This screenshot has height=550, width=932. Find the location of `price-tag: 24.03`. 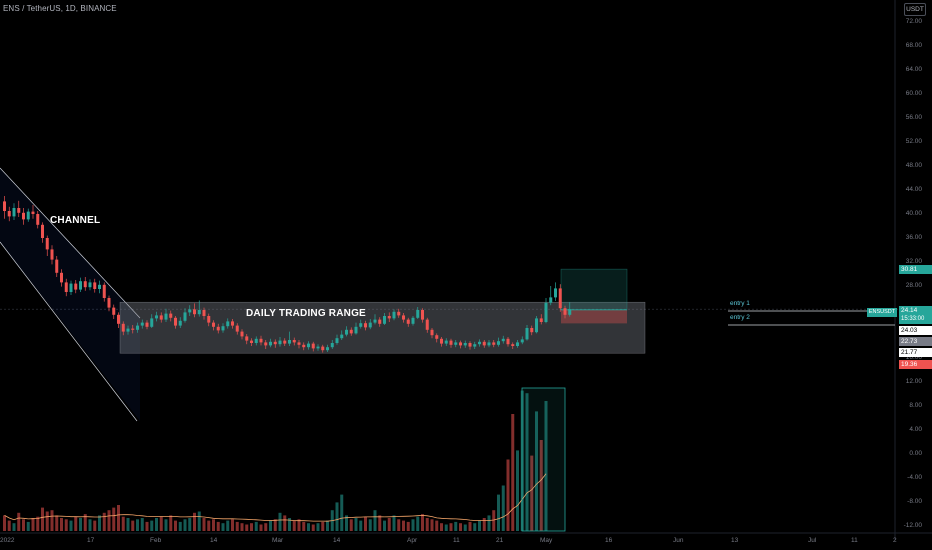

price-tag: 24.03 is located at coordinates (915, 330).